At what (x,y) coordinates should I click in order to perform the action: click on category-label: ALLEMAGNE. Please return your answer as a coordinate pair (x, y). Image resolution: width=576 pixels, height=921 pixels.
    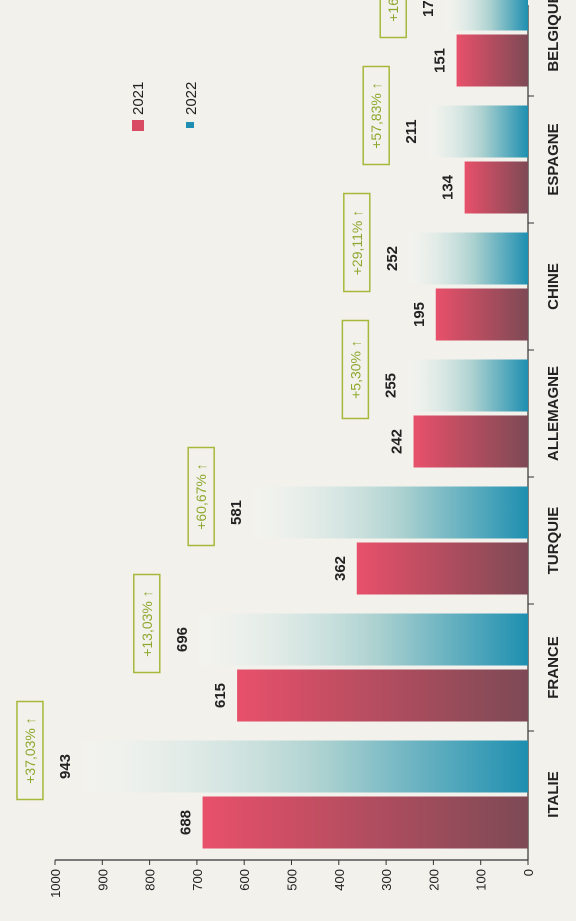
    Looking at the image, I should click on (553, 413).